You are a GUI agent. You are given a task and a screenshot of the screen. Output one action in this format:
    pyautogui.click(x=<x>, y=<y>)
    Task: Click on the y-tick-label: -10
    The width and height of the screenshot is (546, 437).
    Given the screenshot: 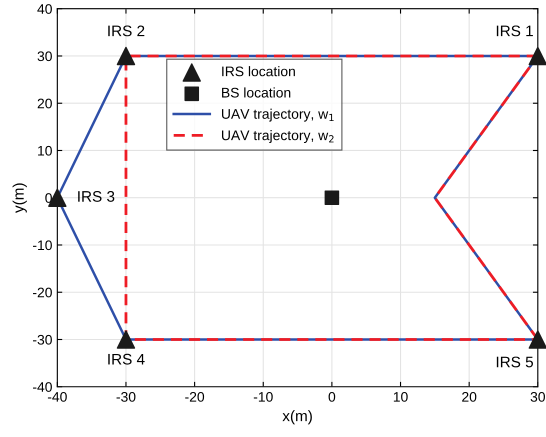 What is the action you would take?
    pyautogui.click(x=42, y=245)
    